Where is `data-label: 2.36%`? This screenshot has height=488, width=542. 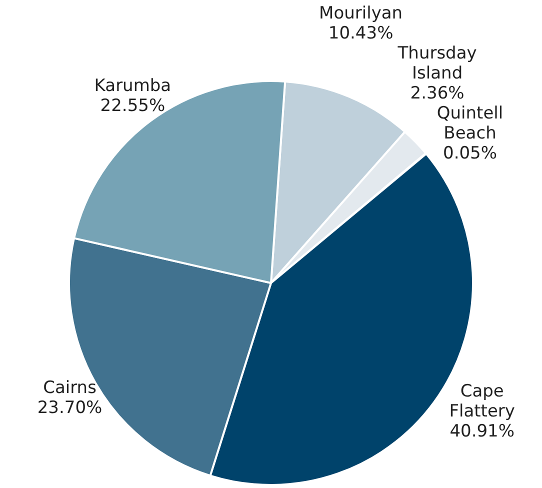
data-label: 2.36% is located at coordinates (437, 94).